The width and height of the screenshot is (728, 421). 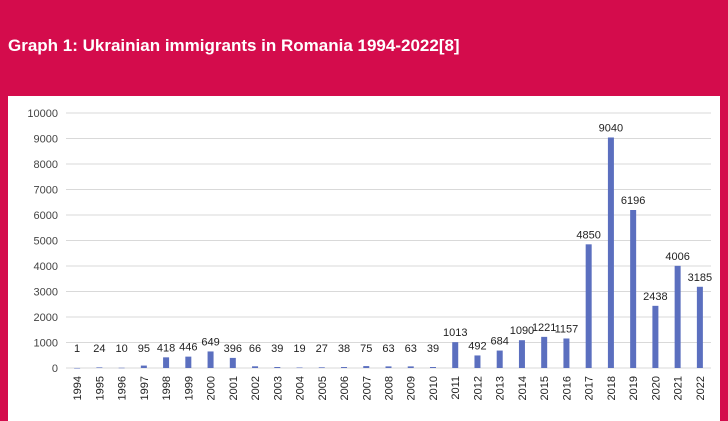 What do you see at coordinates (366, 349) in the screenshot?
I see `data-label: 75` at bounding box center [366, 349].